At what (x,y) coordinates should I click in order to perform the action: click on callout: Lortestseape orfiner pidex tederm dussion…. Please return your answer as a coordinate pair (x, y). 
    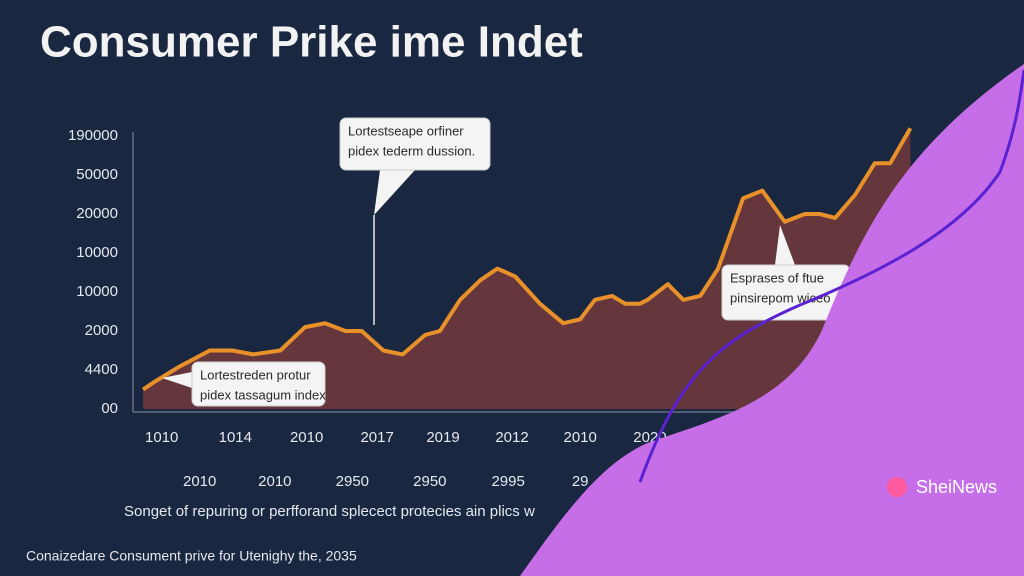
    Looking at the image, I should click on (415, 221).